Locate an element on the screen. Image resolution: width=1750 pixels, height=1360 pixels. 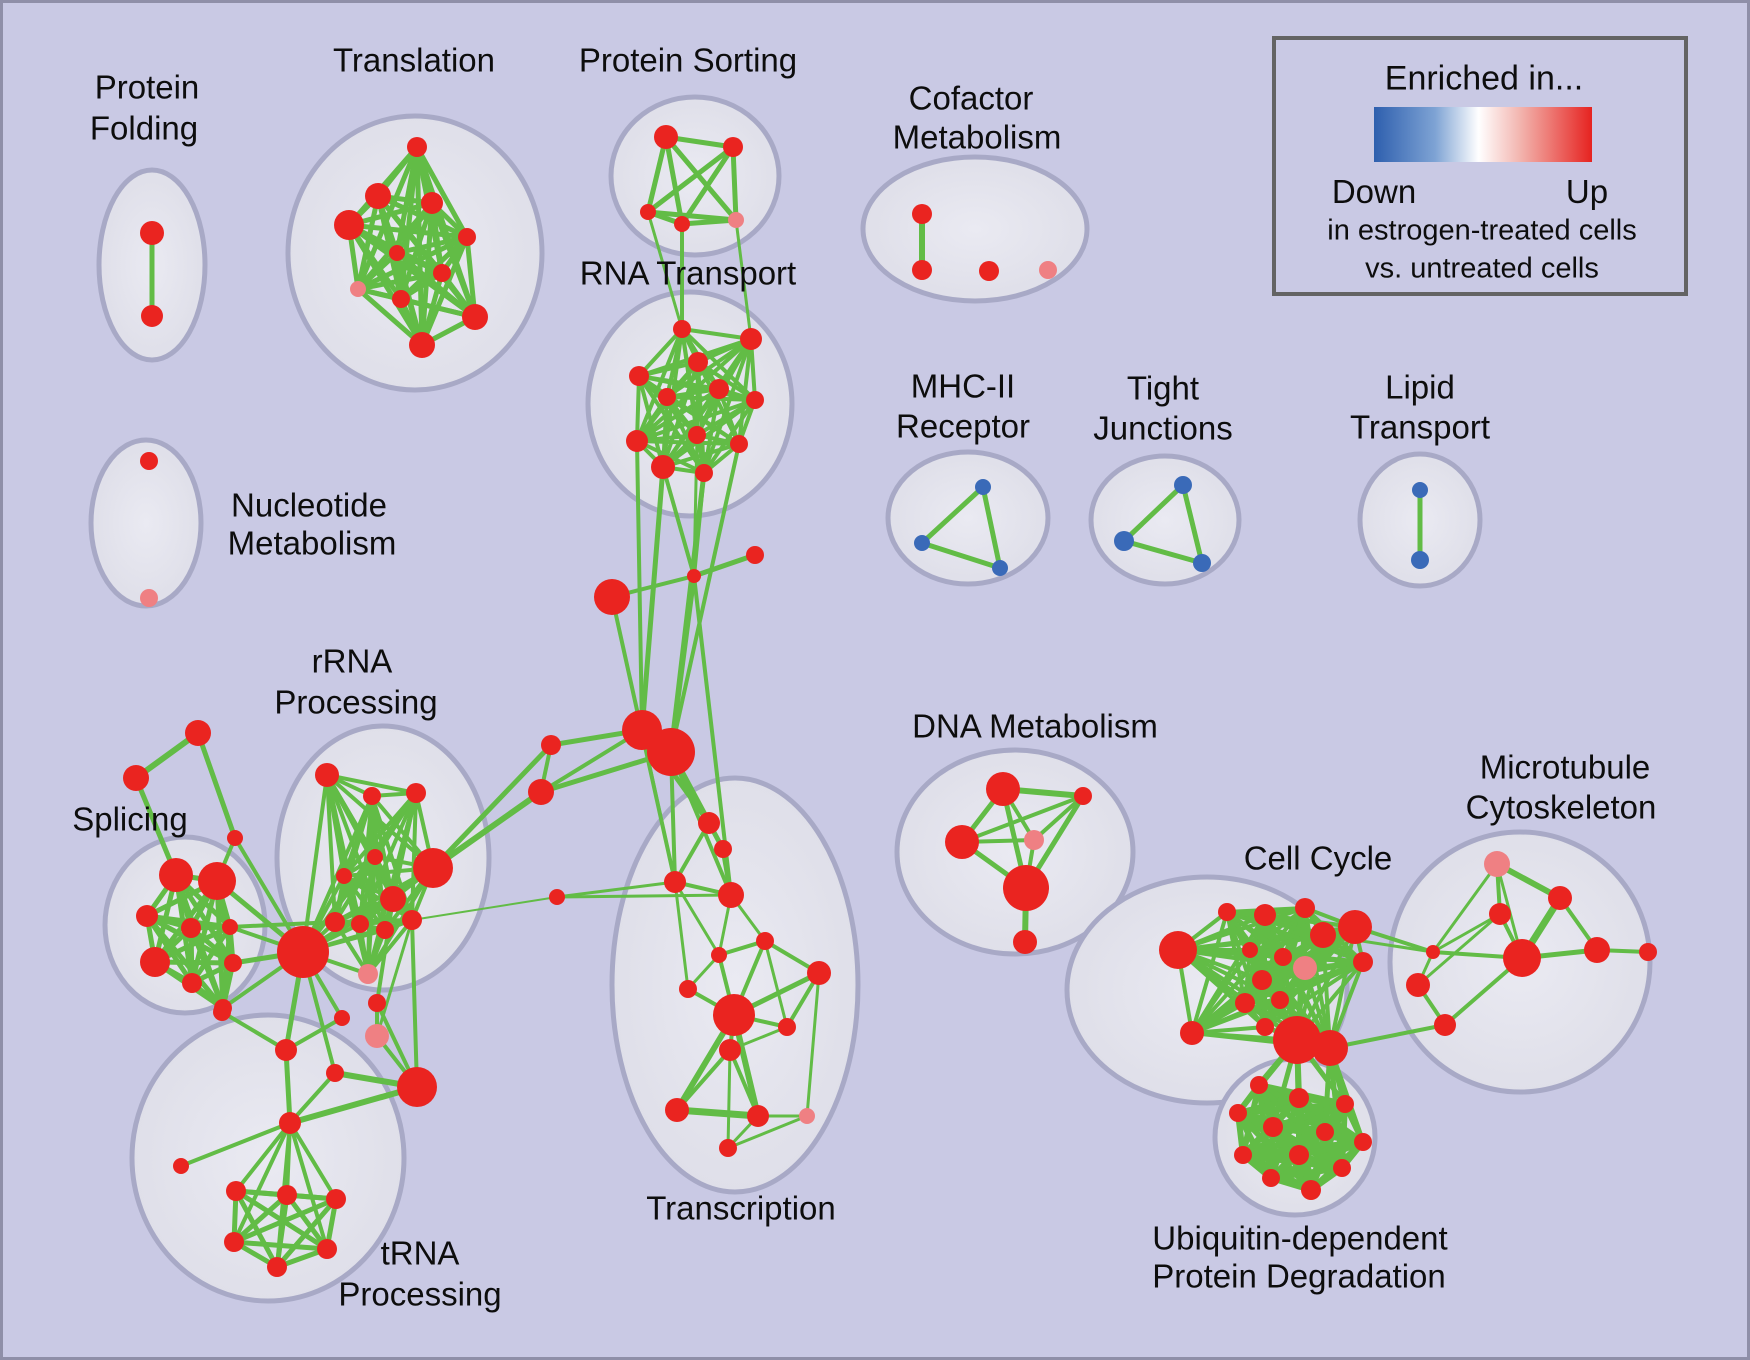
network-node-d3 is located at coordinates (1034, 840).